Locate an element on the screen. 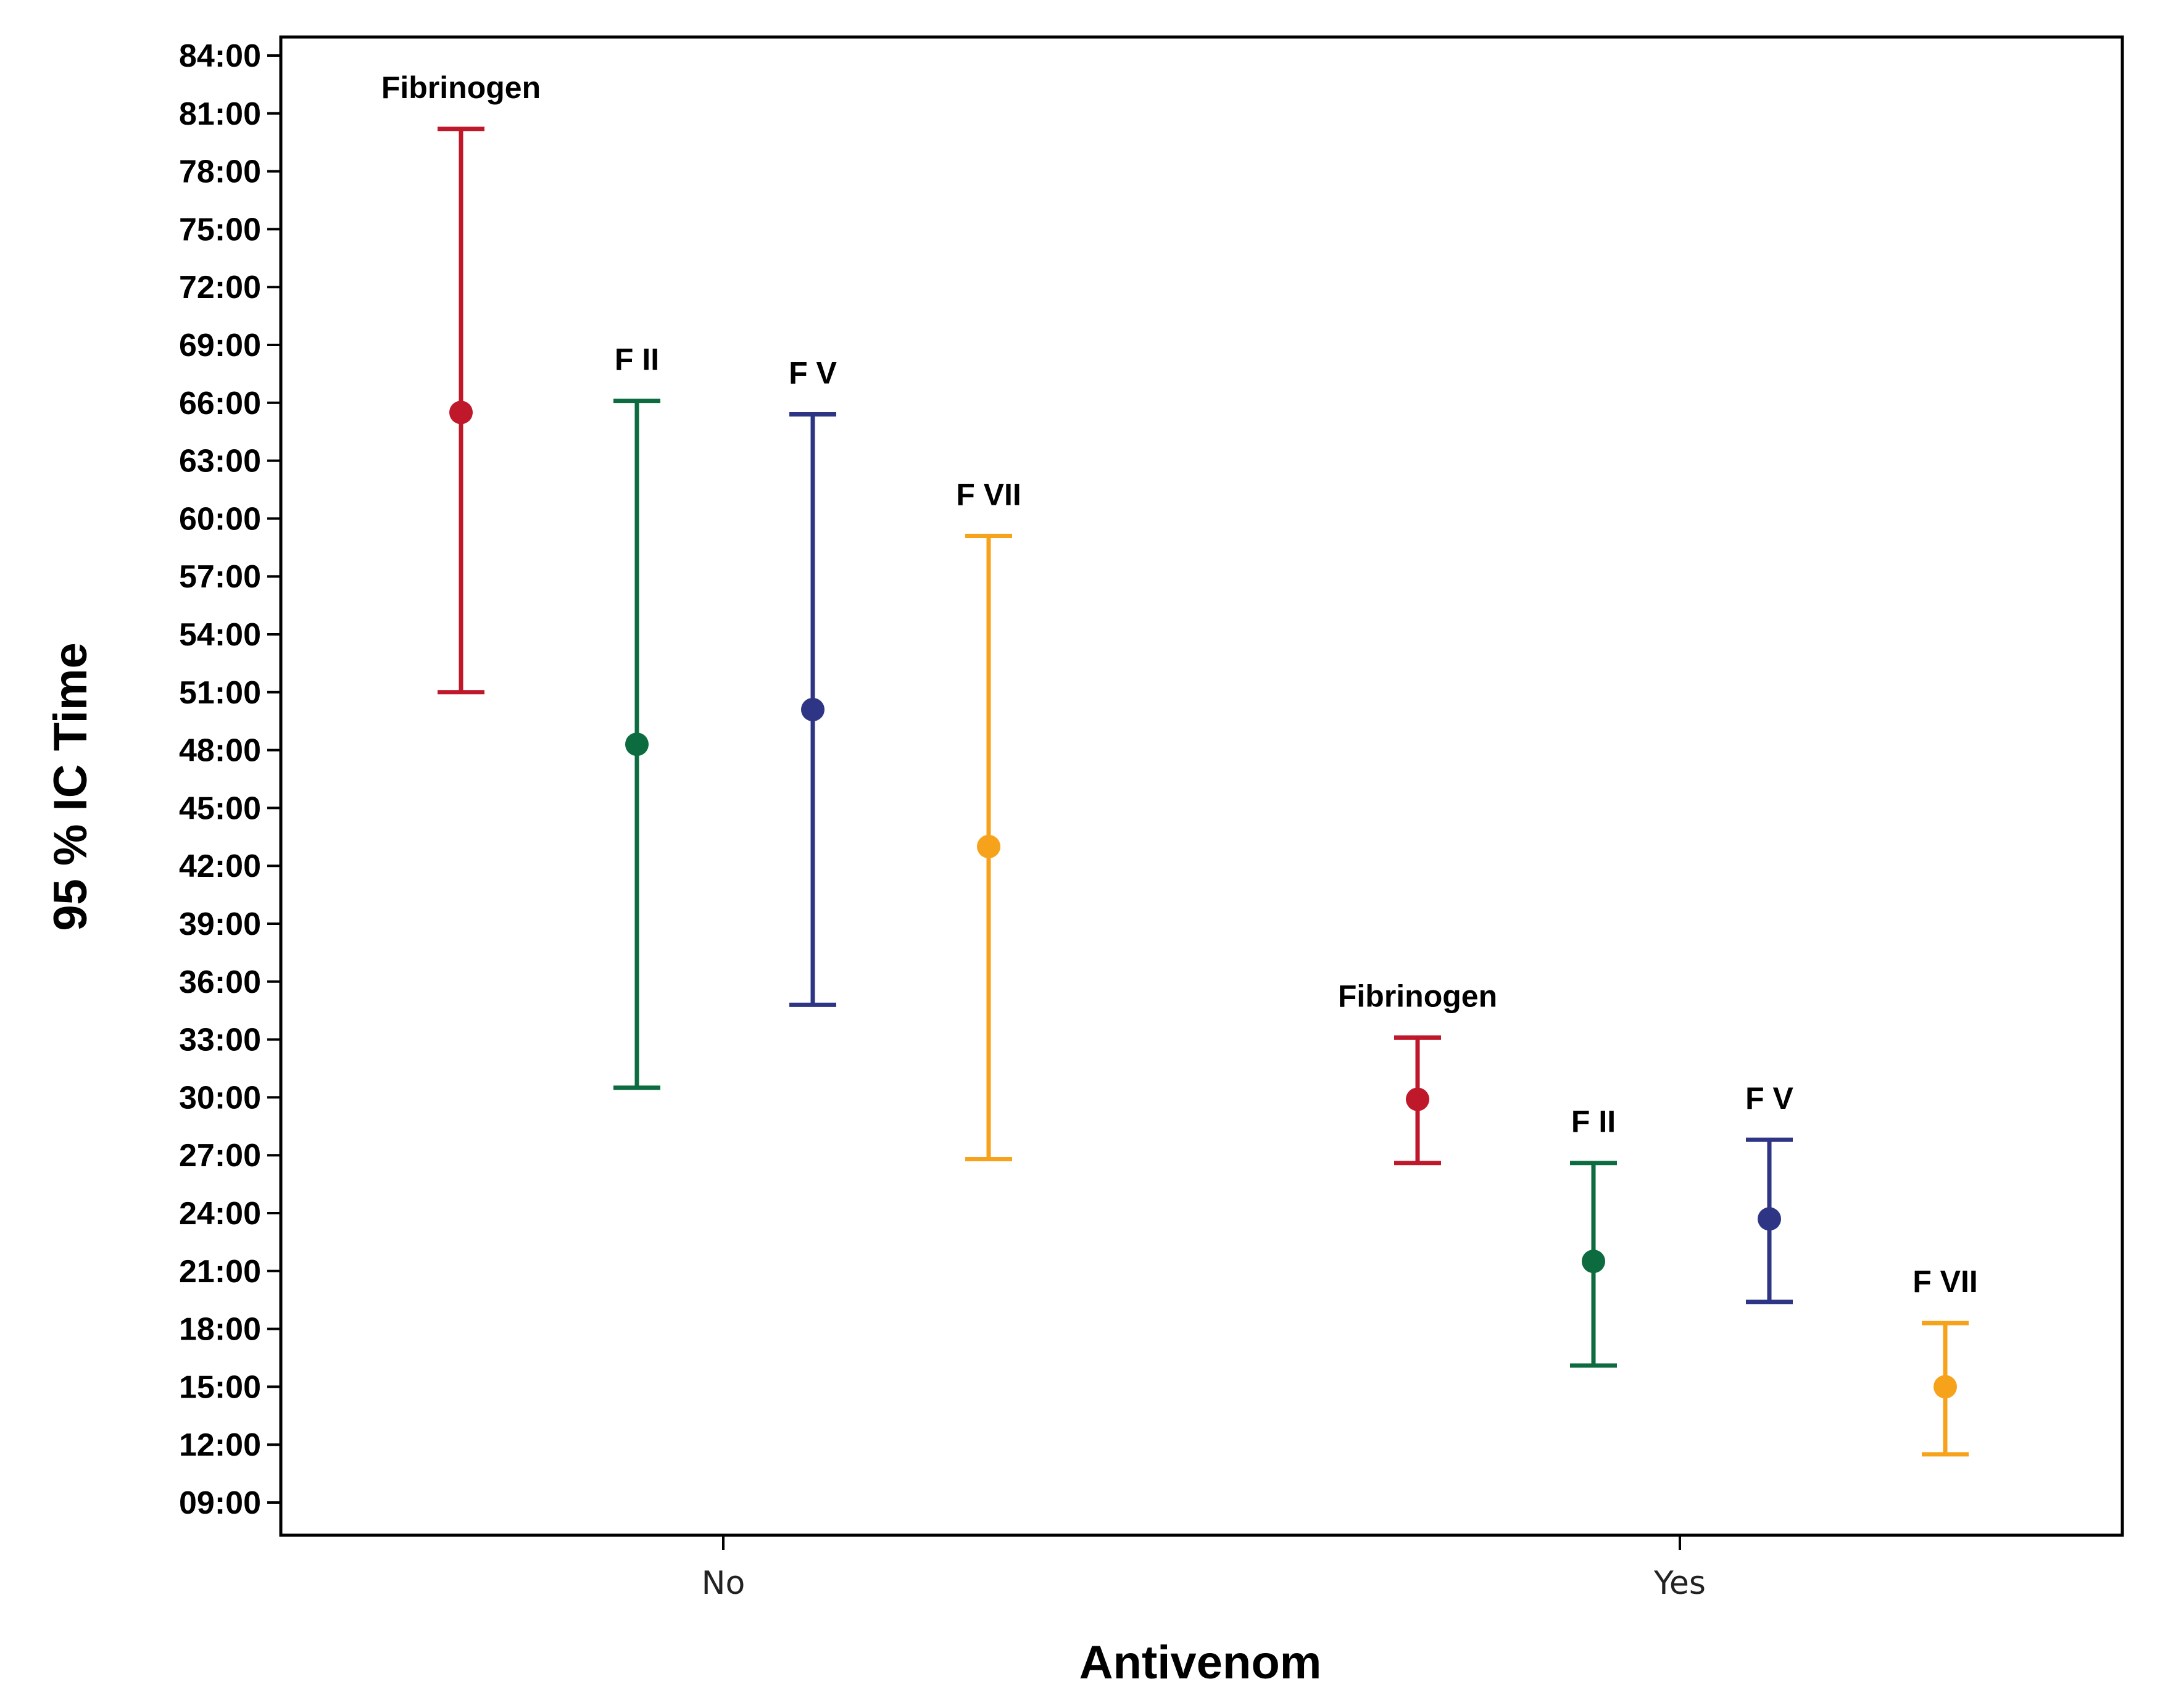 This screenshot has width=2160, height=1708. y-tick-label: 60:00 is located at coordinates (220, 519).